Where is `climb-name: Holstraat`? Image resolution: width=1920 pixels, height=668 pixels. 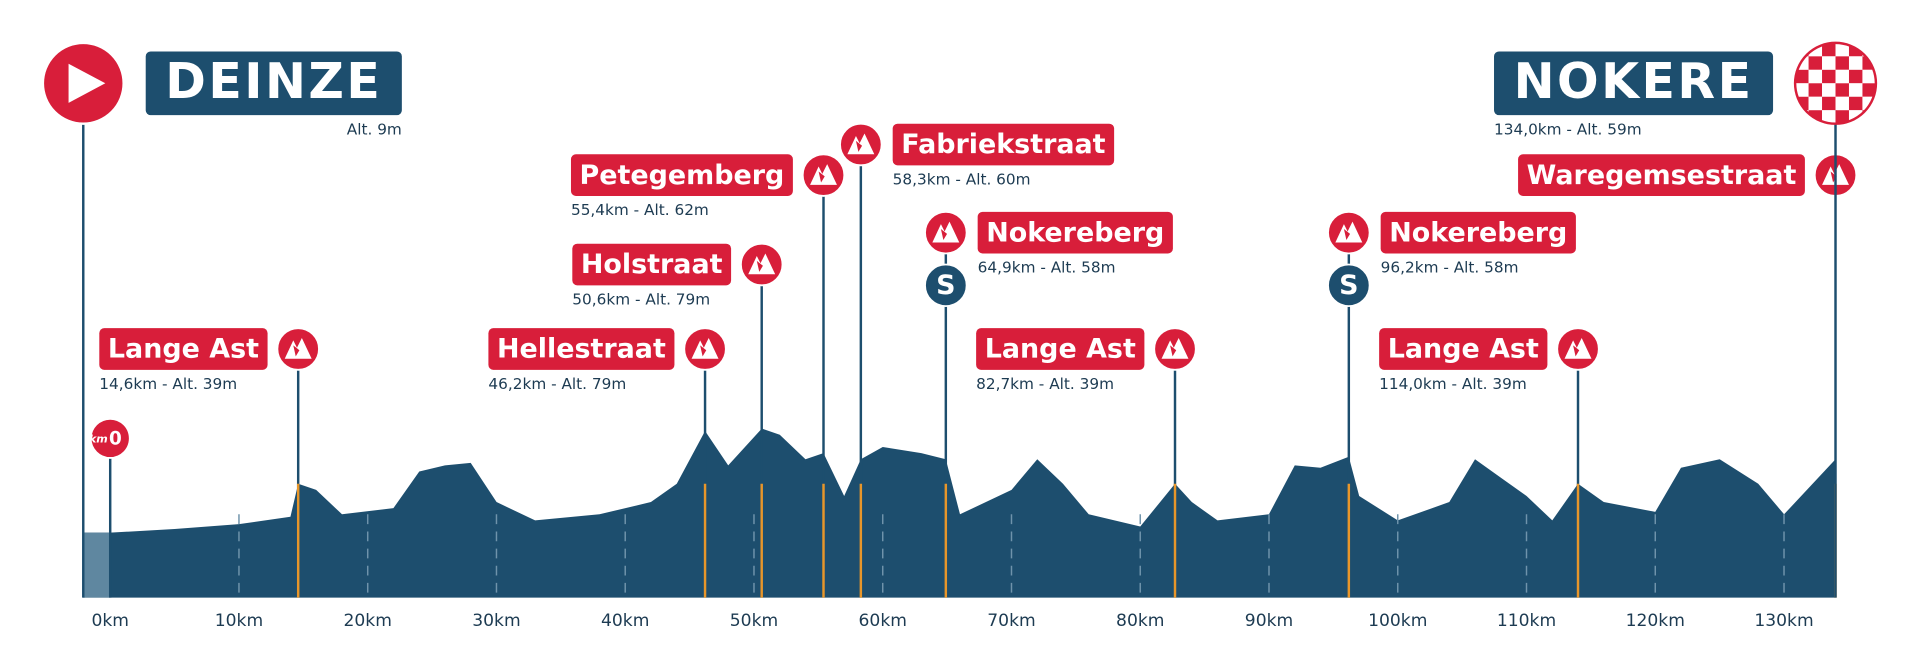 climb-name: Holstraat is located at coordinates (652, 264).